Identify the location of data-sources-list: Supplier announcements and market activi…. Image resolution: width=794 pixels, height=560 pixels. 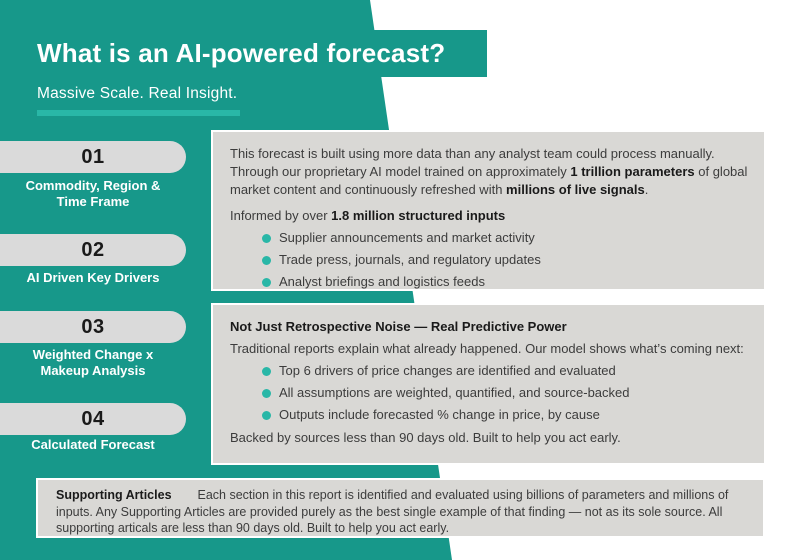
(490, 260).